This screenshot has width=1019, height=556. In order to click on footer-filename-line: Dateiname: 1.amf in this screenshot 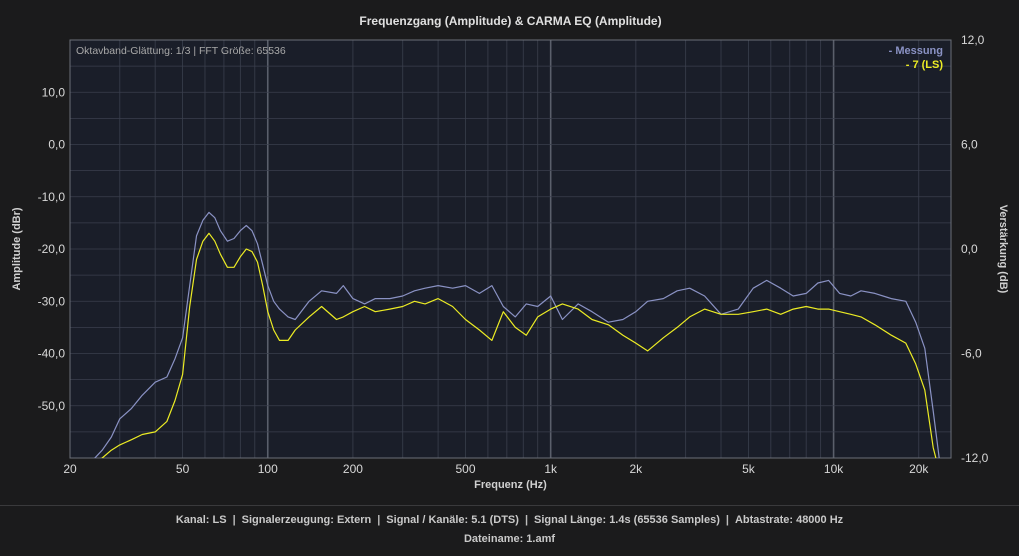, I will do `click(509, 539)`.